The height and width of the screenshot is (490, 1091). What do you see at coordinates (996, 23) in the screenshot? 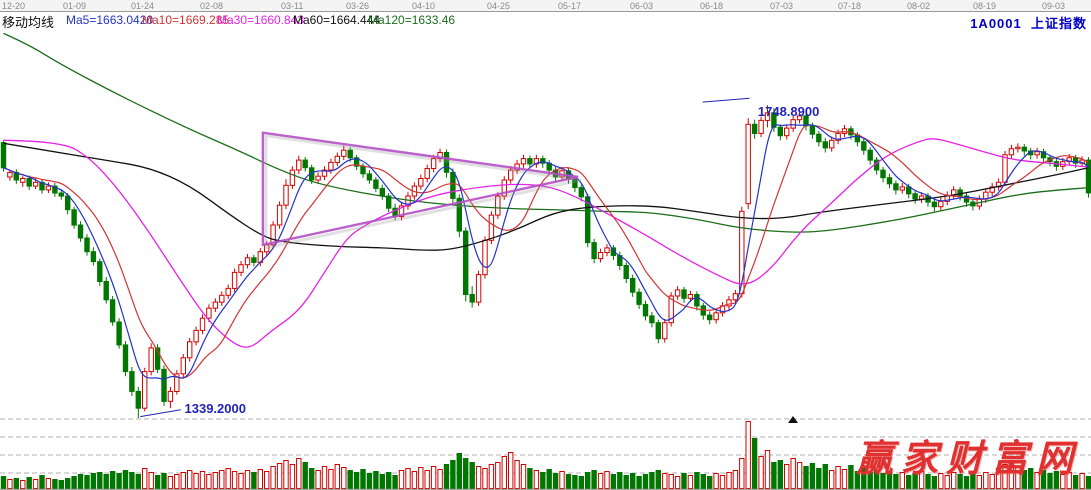
I see `symbol-code: 1A0001` at bounding box center [996, 23].